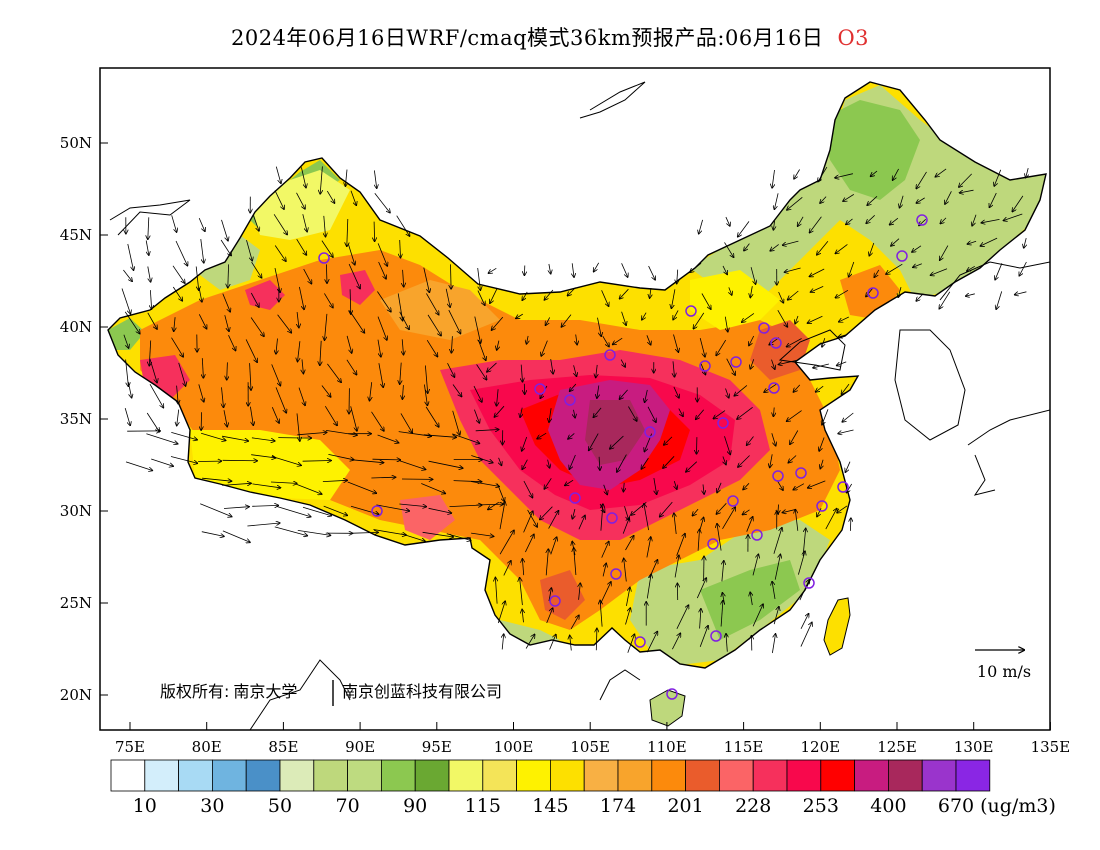 This screenshot has height=850, width=1100. I want to click on title-text: 2024年06月16日WRF/cmaq模式36km预报产品:06月16日, so click(527, 38).